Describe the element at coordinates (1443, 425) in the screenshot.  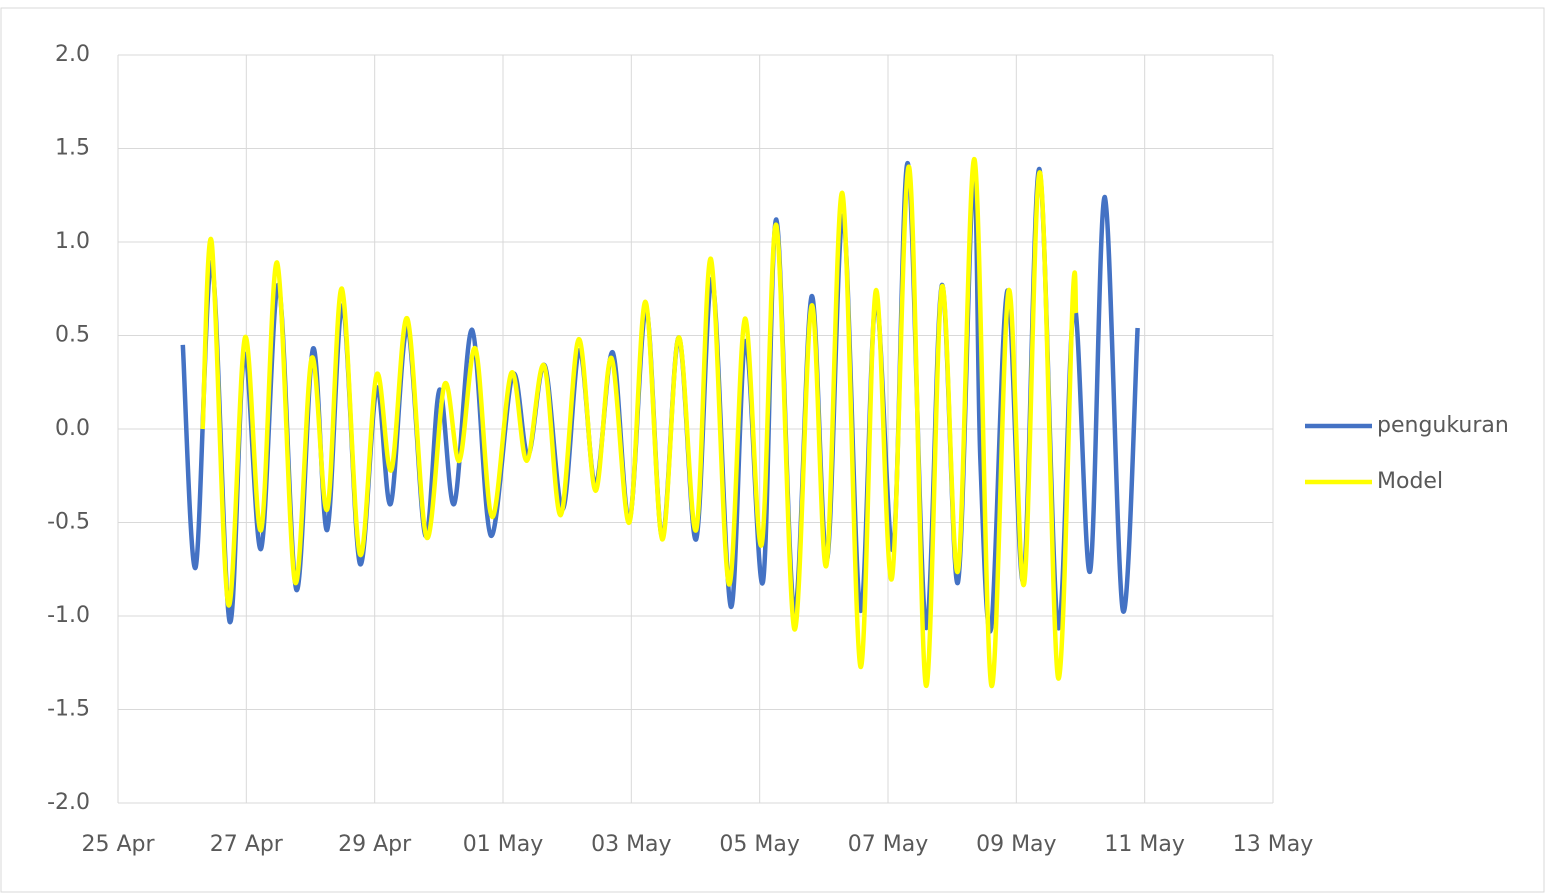
I see `legend-label: pengukuran` at that location.